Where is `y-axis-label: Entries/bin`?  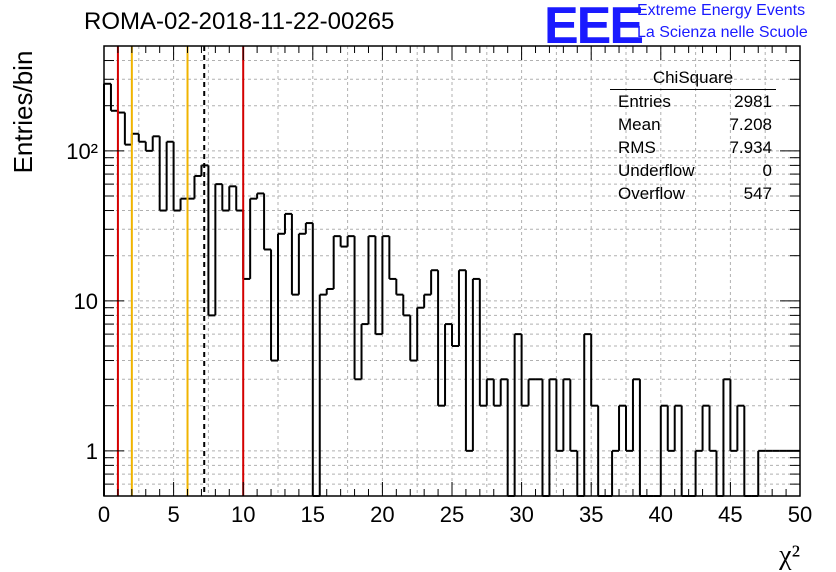
y-axis-label: Entries/bin is located at coordinates (23, 112).